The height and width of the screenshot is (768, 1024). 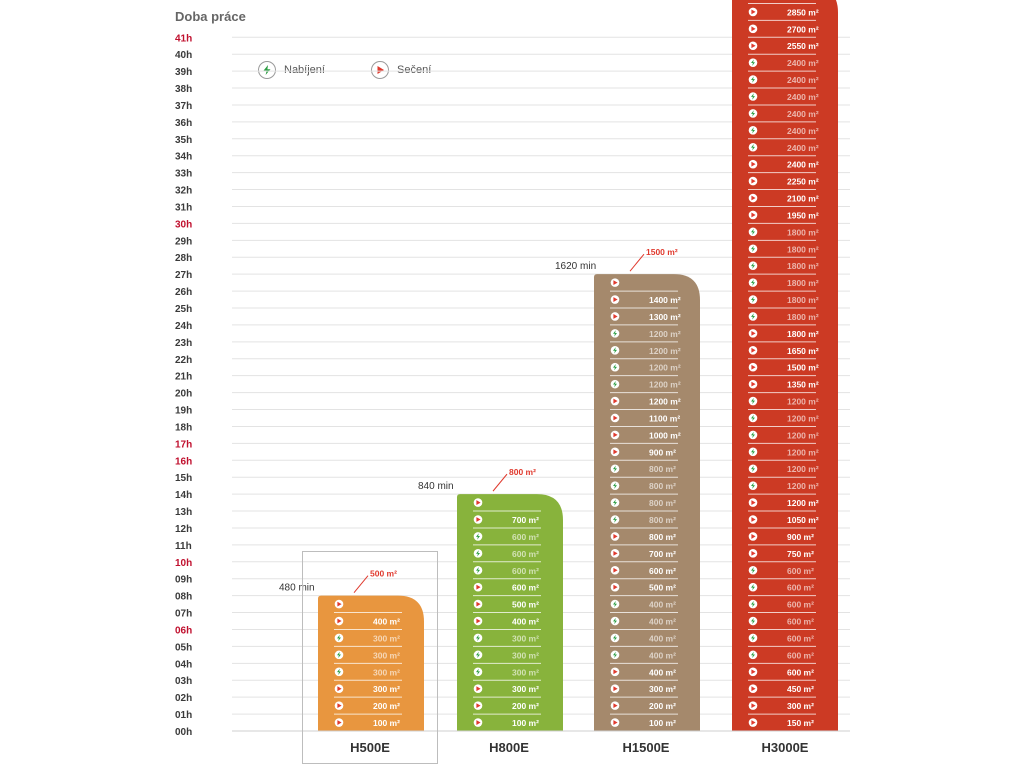 I want to click on segment-area-label: 1000 m², so click(x=665, y=435).